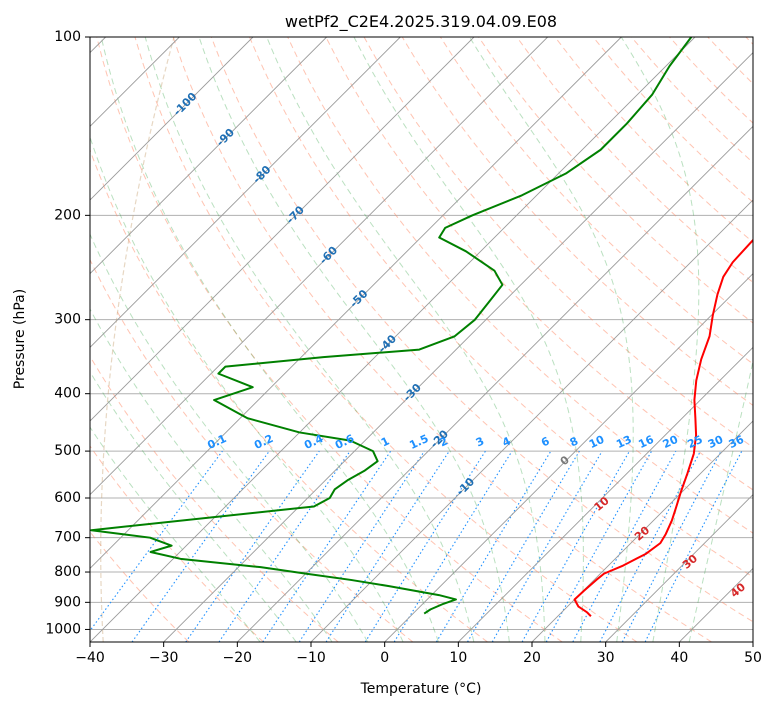 This screenshot has height=708, width=775. Describe the element at coordinates (67, 538) in the screenshot. I see `y-tick-label: 700` at that location.